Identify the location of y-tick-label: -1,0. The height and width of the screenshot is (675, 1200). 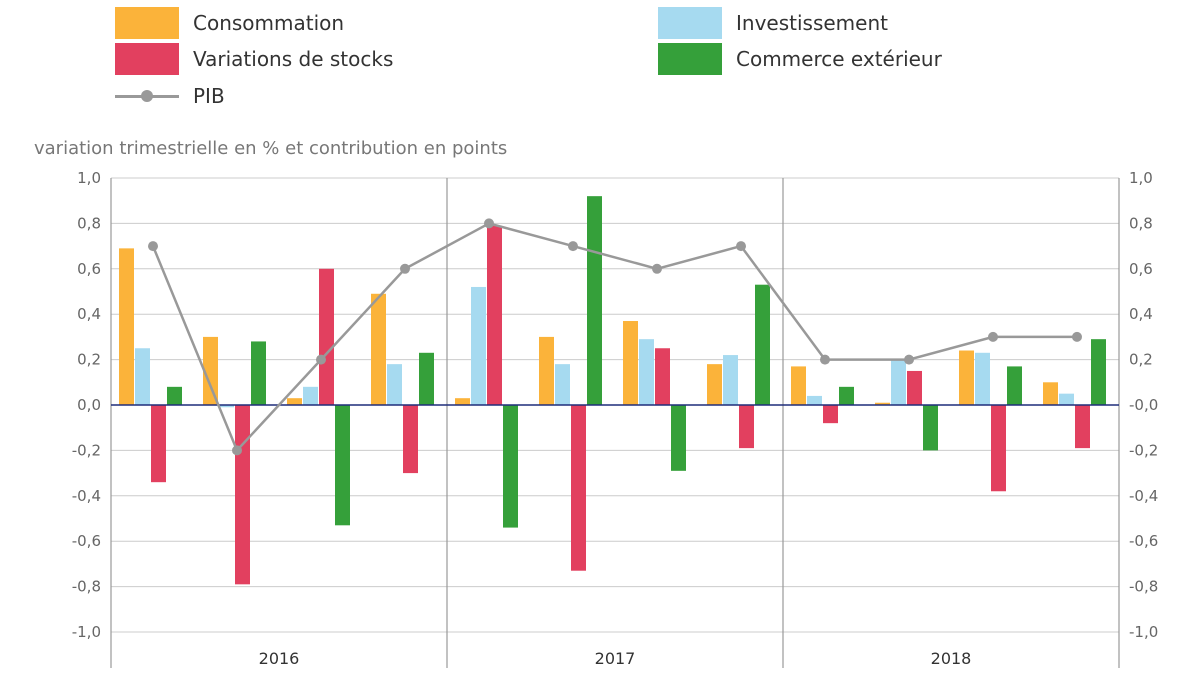
(86, 632).